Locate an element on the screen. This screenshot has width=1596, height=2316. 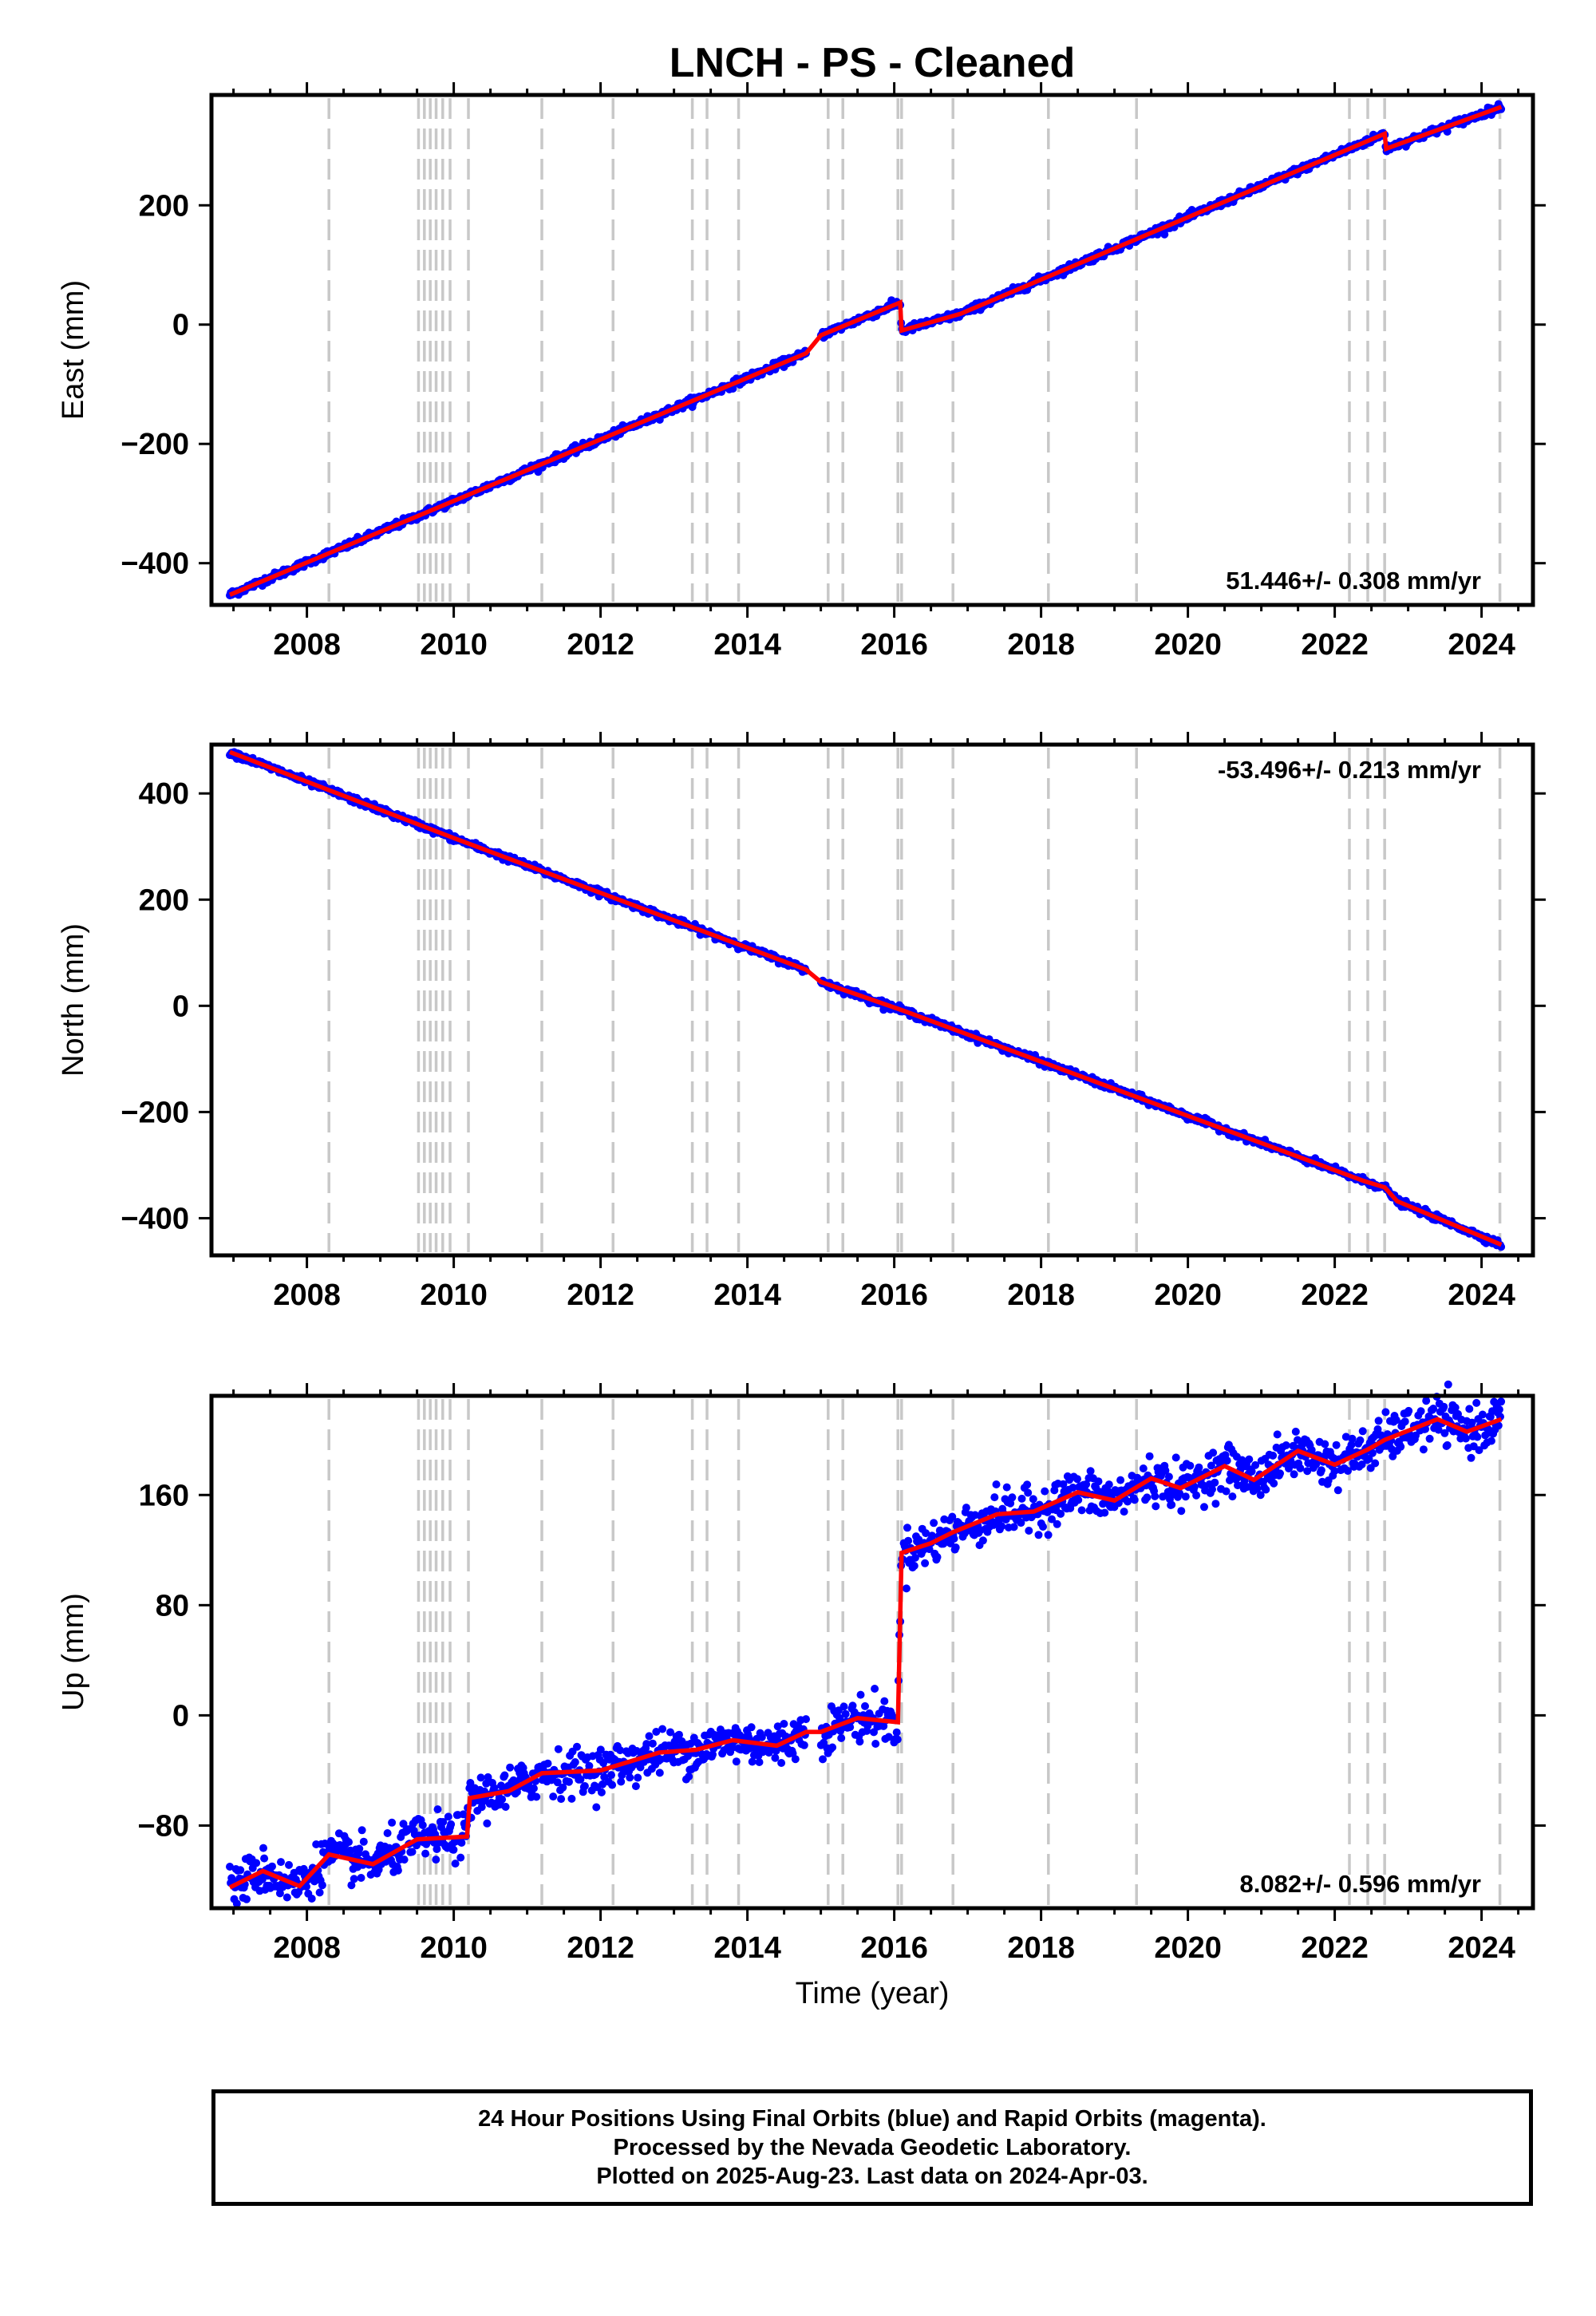
y-tick-label: 160 is located at coordinates (164, 1495).